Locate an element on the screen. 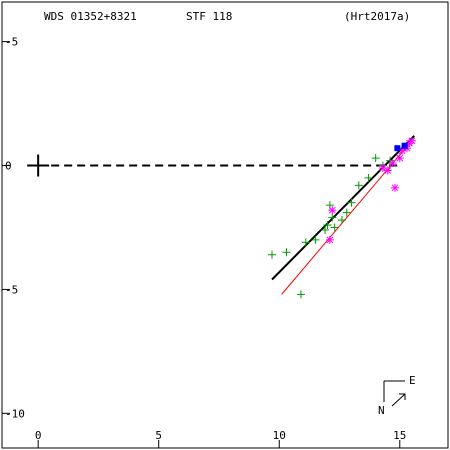  compass-east-label: E is located at coordinates (412, 380).